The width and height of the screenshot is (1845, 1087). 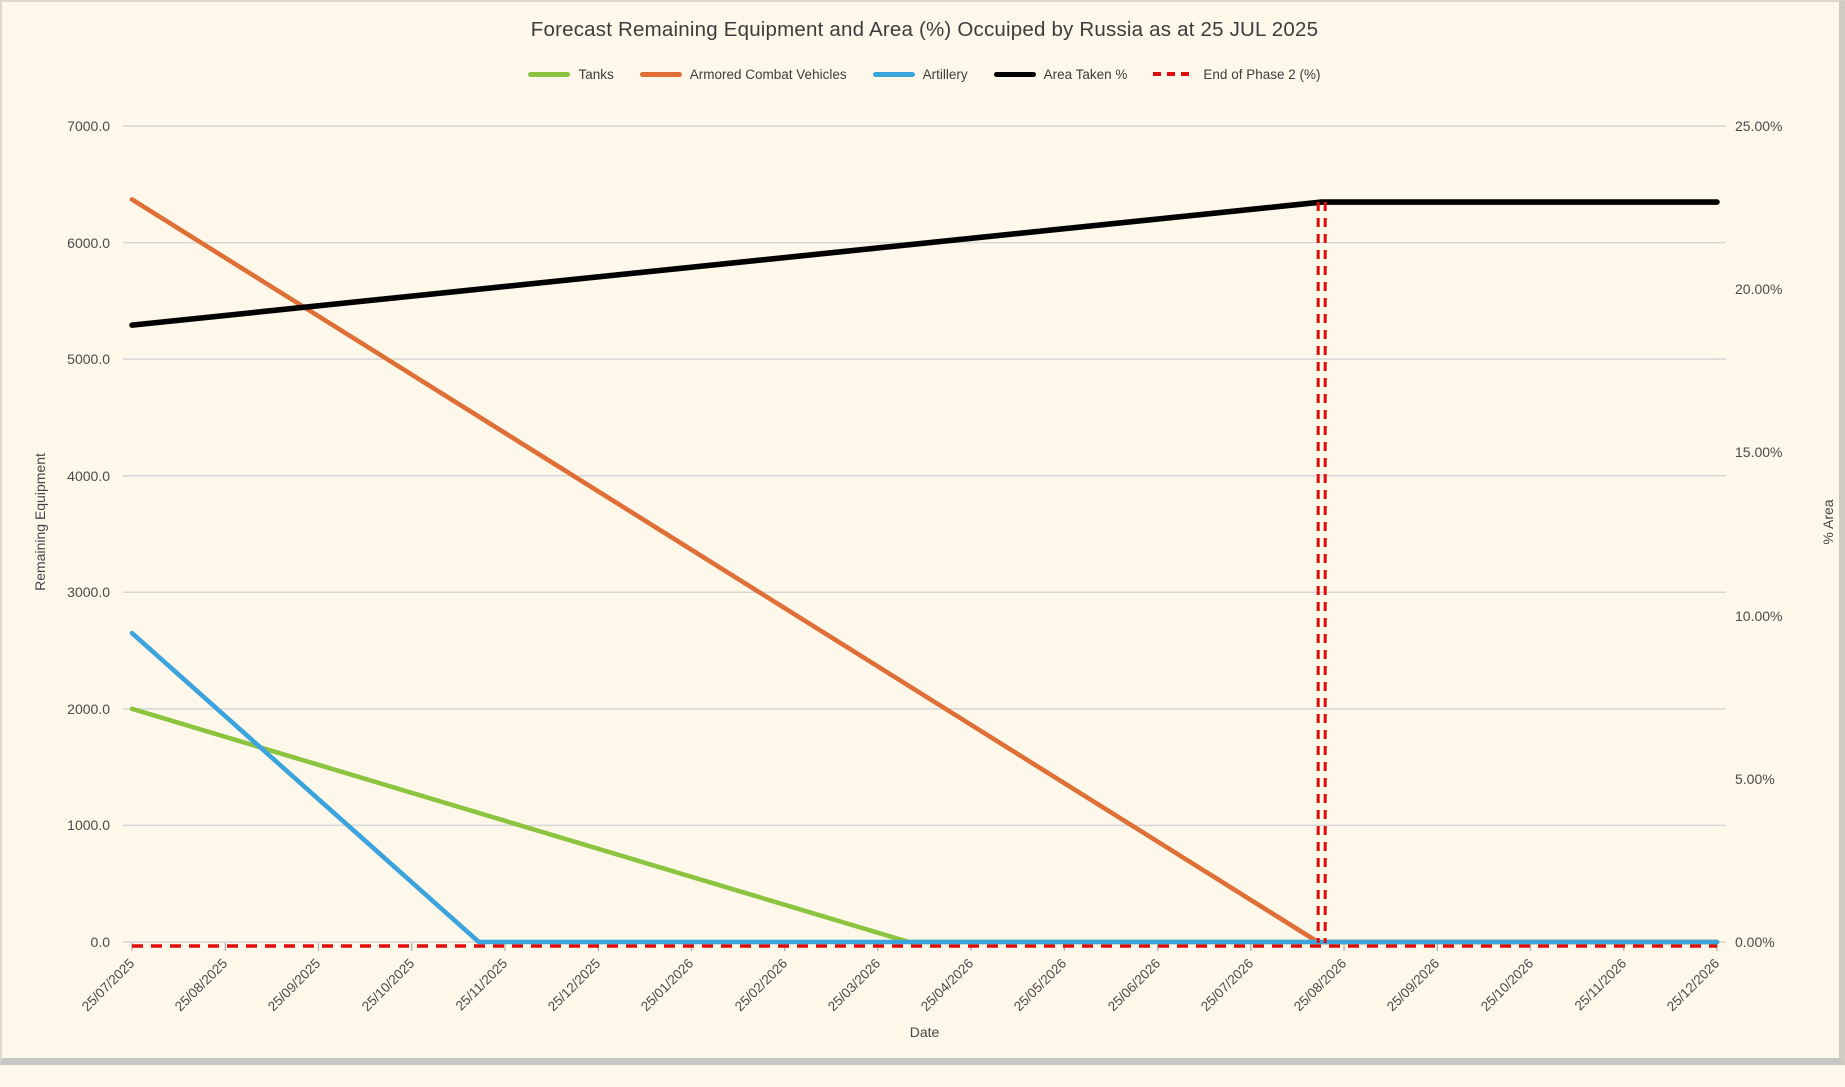 I want to click on left-axis-tick-label: 6000.0, so click(x=88, y=242).